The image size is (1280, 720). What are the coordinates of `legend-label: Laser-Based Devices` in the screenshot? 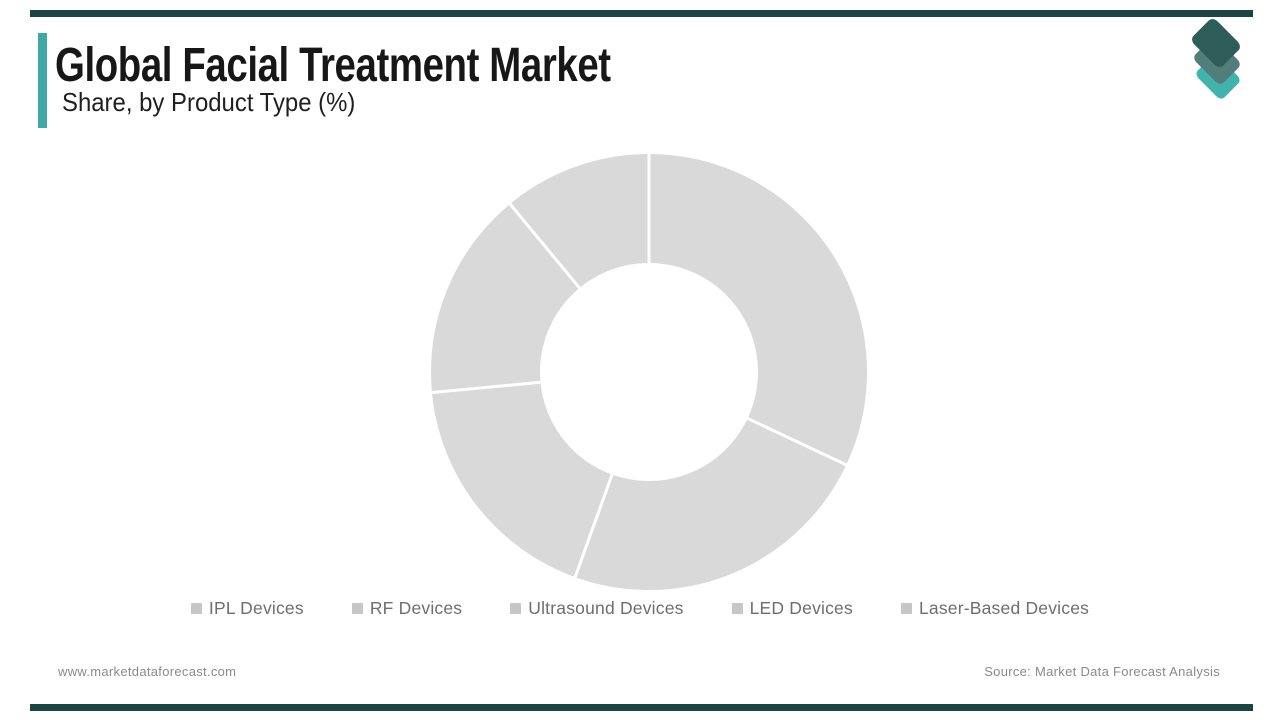 It's located at (1004, 607).